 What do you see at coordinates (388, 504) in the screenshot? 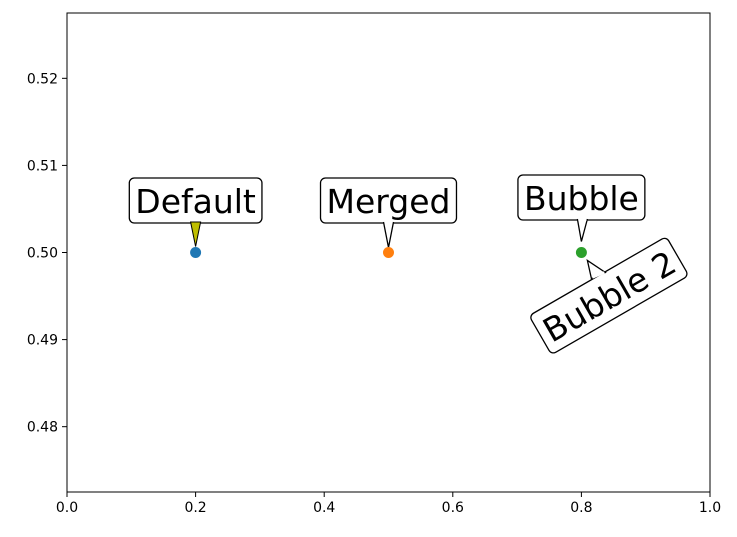
I see `x-axis: 0.0 0.2 0.4 0.6 0.8 1.0` at bounding box center [388, 504].